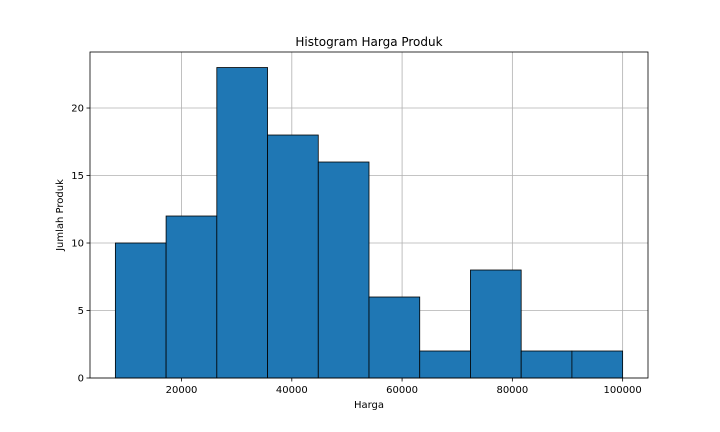 The width and height of the screenshot is (720, 432). I want to click on y-tick-label: 20, so click(77, 109).